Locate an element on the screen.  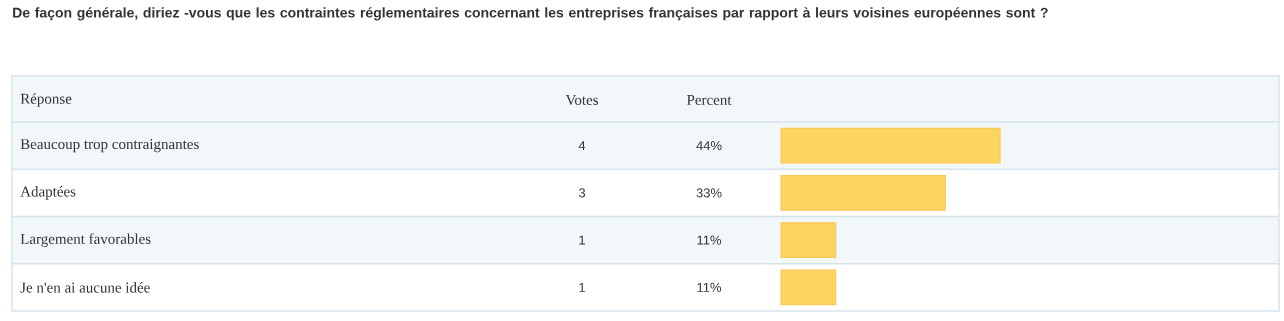
y-tick-label: Je n'en ai aucune idée is located at coordinates (85, 287).